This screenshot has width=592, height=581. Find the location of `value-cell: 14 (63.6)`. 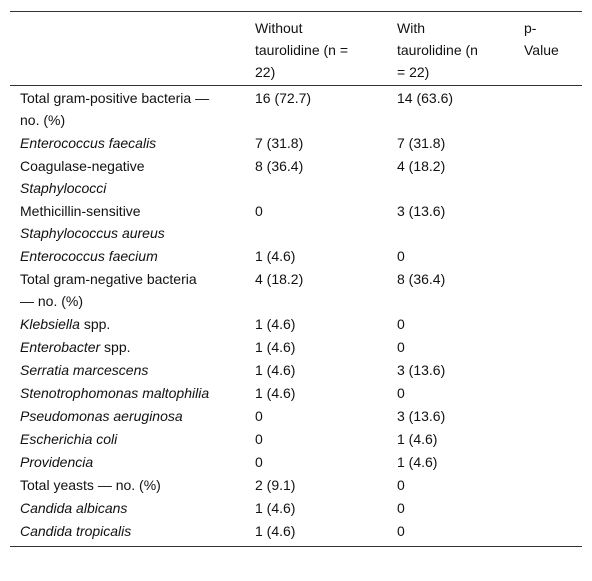

value-cell: 14 (63.6) is located at coordinates (425, 98).